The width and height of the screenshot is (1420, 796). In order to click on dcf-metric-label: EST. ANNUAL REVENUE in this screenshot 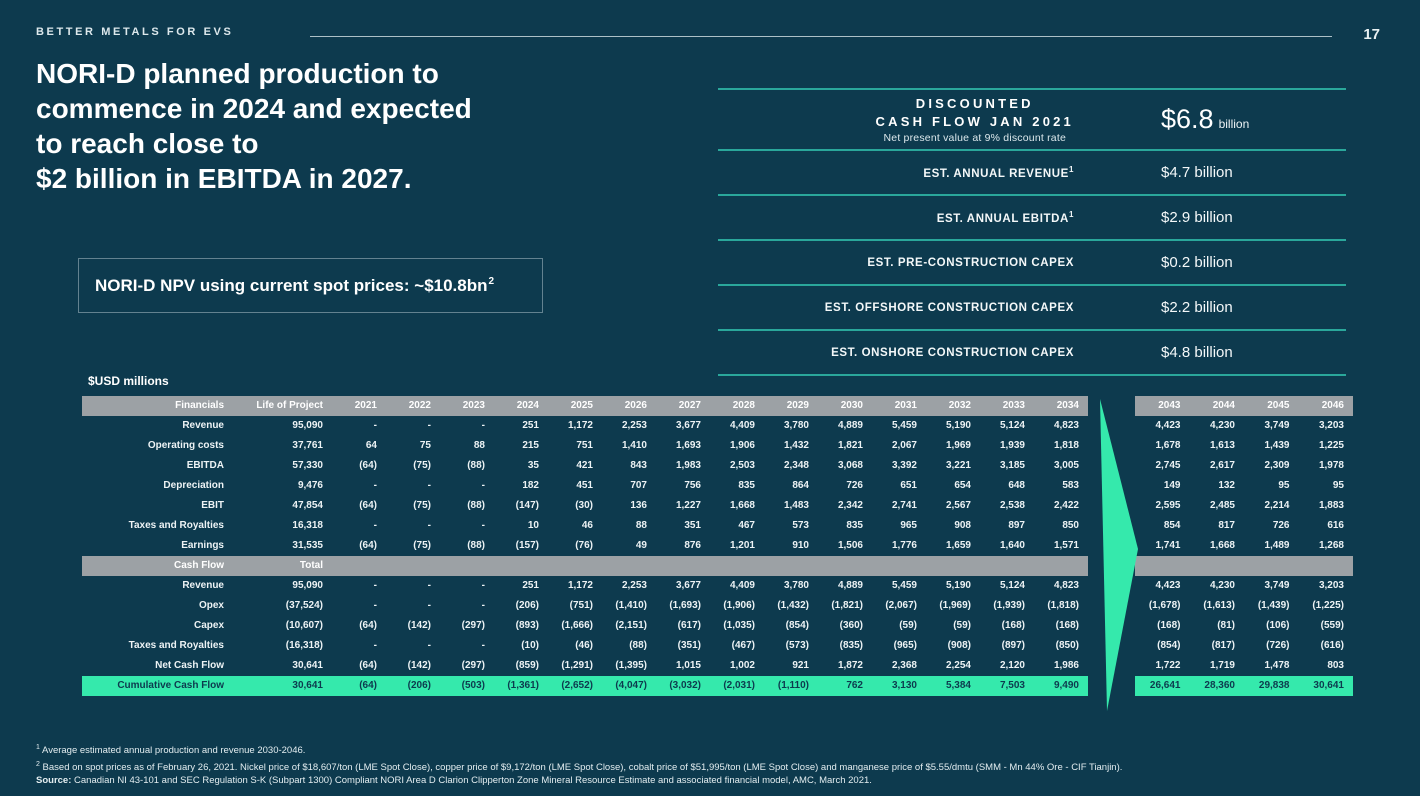, I will do `click(996, 173)`.